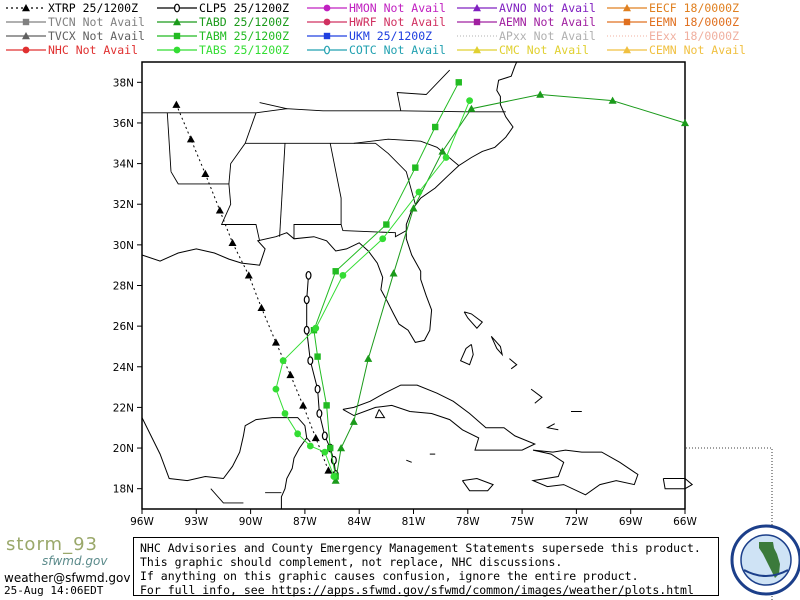 The image size is (800, 600). What do you see at coordinates (386, 279) in the screenshot?
I see `track-line` at bounding box center [386, 279].